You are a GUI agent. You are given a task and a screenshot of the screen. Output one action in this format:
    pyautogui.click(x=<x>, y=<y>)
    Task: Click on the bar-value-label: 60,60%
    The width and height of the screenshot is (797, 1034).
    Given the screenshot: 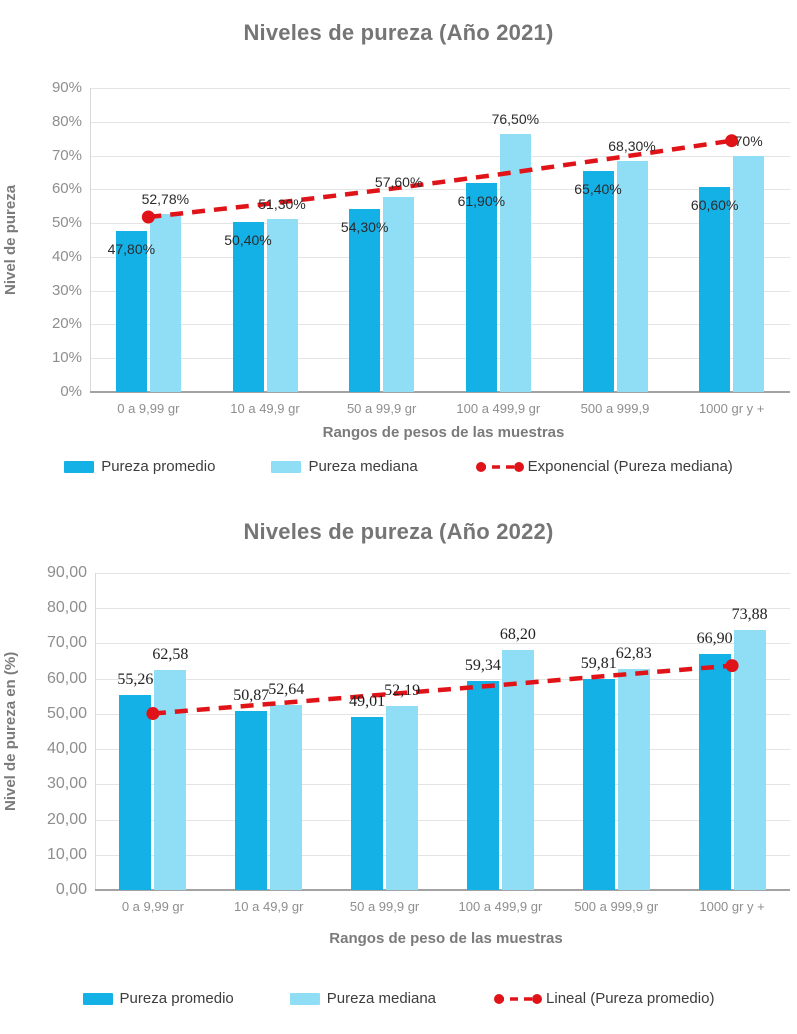 What is the action you would take?
    pyautogui.click(x=714, y=205)
    